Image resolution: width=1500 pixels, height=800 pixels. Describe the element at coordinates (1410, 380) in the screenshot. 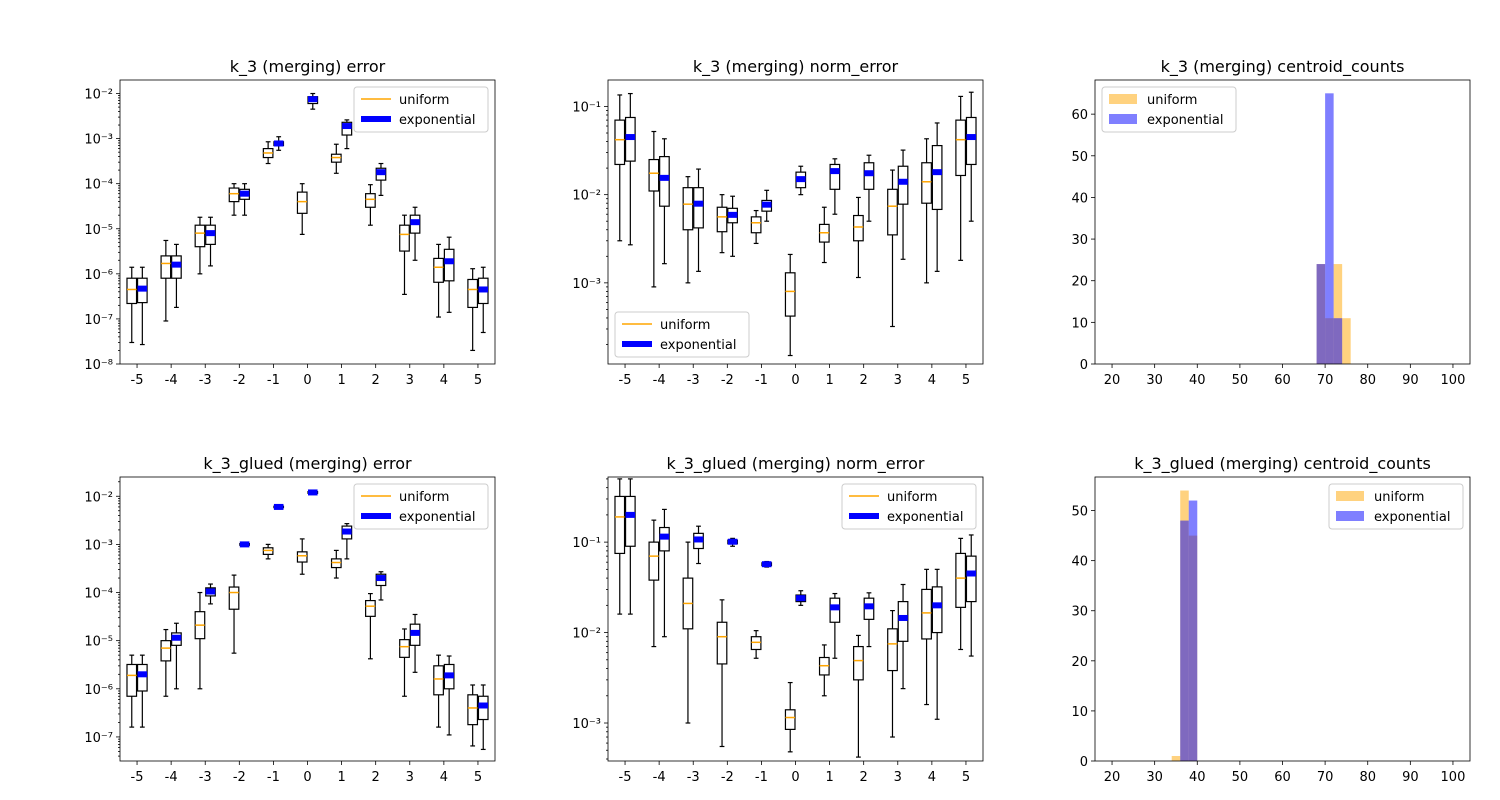

I see `x-tick-label: 90` at that location.